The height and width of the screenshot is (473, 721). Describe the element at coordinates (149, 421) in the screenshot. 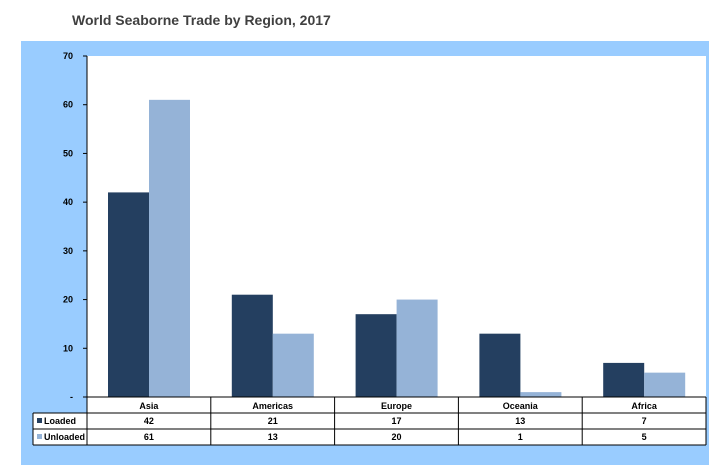

I see `data-label: 42` at that location.